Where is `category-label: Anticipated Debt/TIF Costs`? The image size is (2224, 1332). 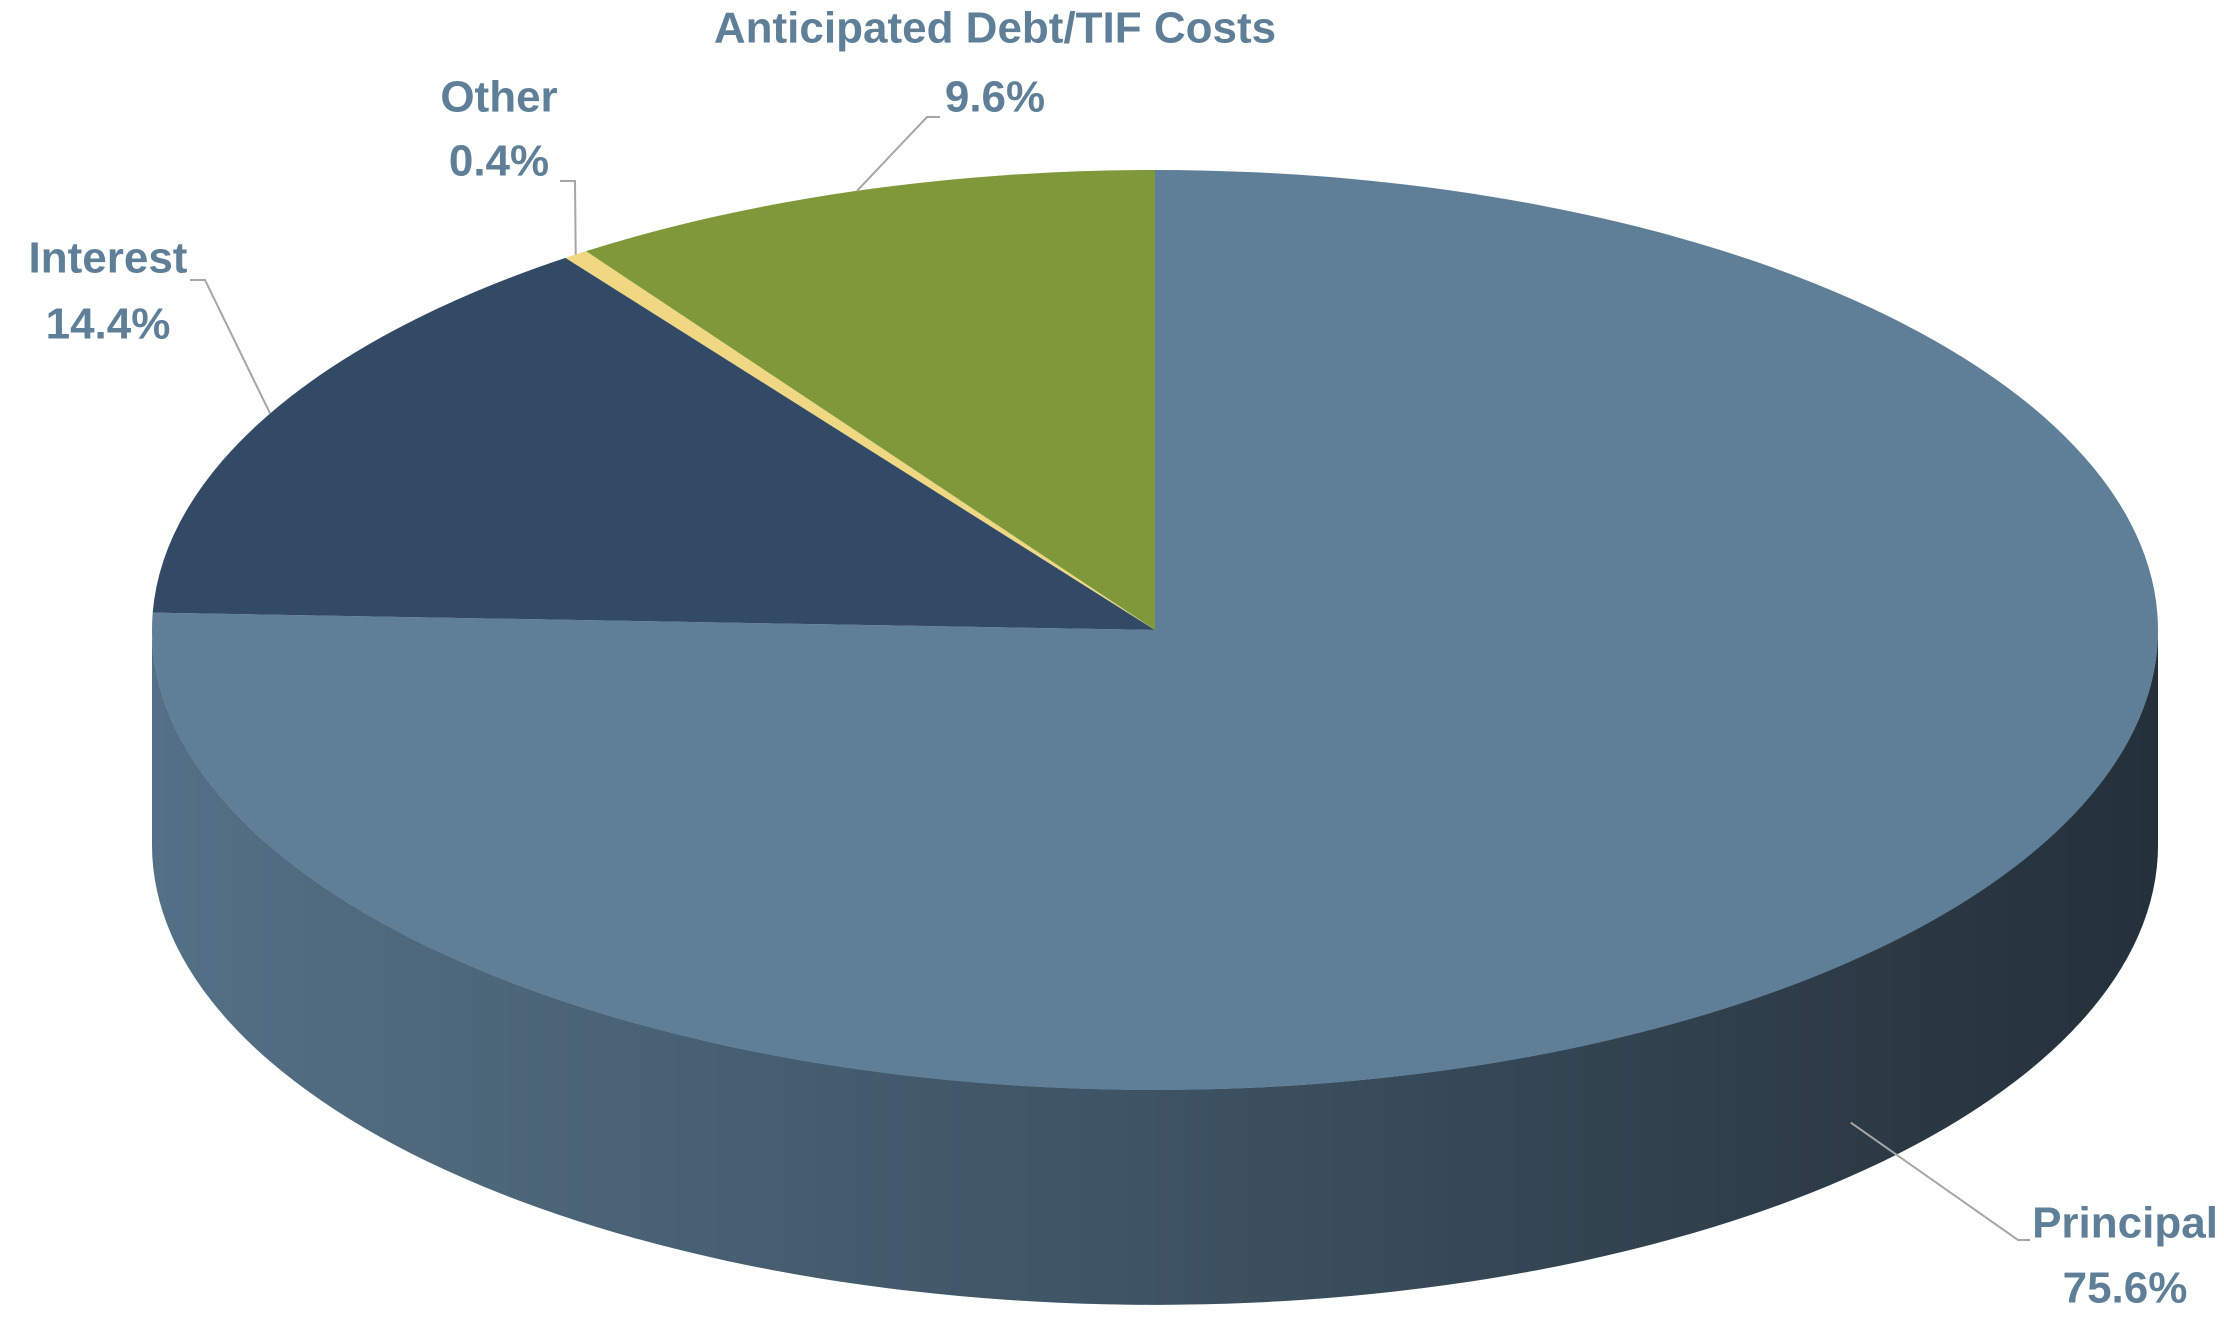 category-label: Anticipated Debt/TIF Costs is located at coordinates (995, 28).